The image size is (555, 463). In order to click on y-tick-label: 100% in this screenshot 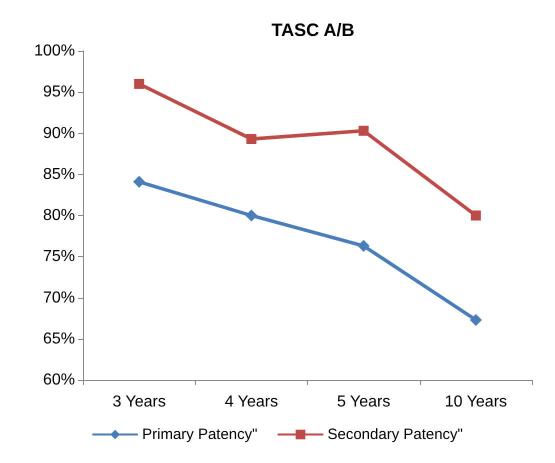, I will do `click(54, 51)`.